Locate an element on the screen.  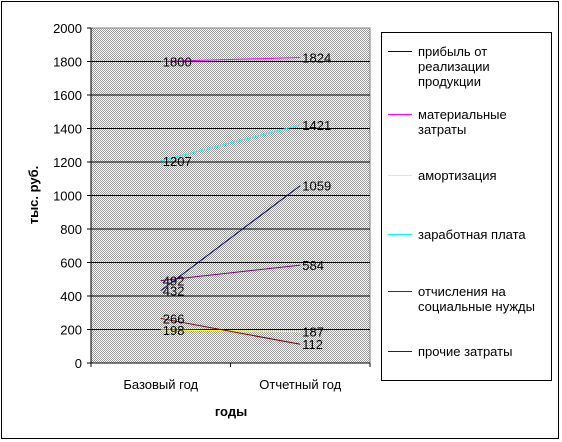
y-axis-title: тыс. руб. is located at coordinates (33, 195).